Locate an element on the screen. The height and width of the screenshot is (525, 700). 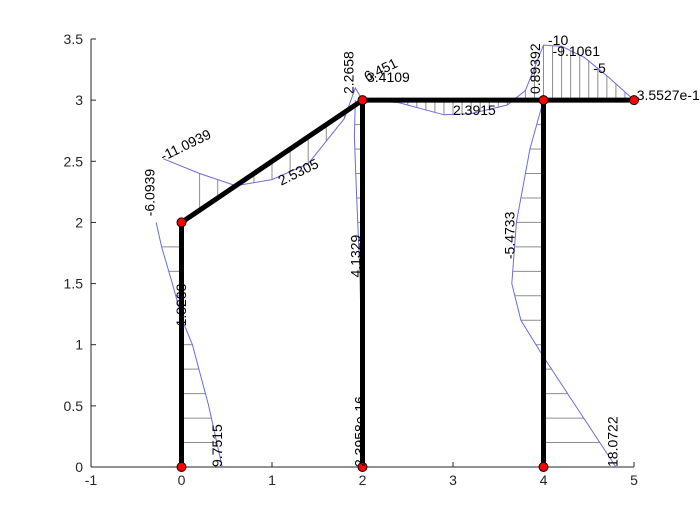
value-label: 0.89392 is located at coordinates (535, 68).